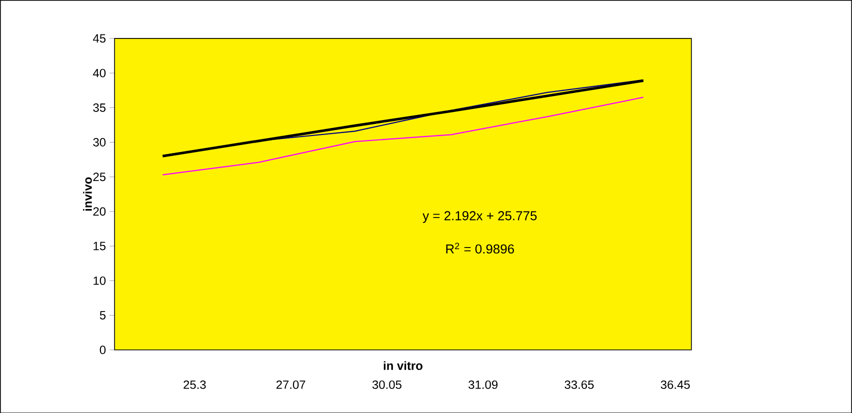 This screenshot has height=413, width=852. Describe the element at coordinates (291, 384) in the screenshot. I see `x-tick-label: 27.07` at that location.